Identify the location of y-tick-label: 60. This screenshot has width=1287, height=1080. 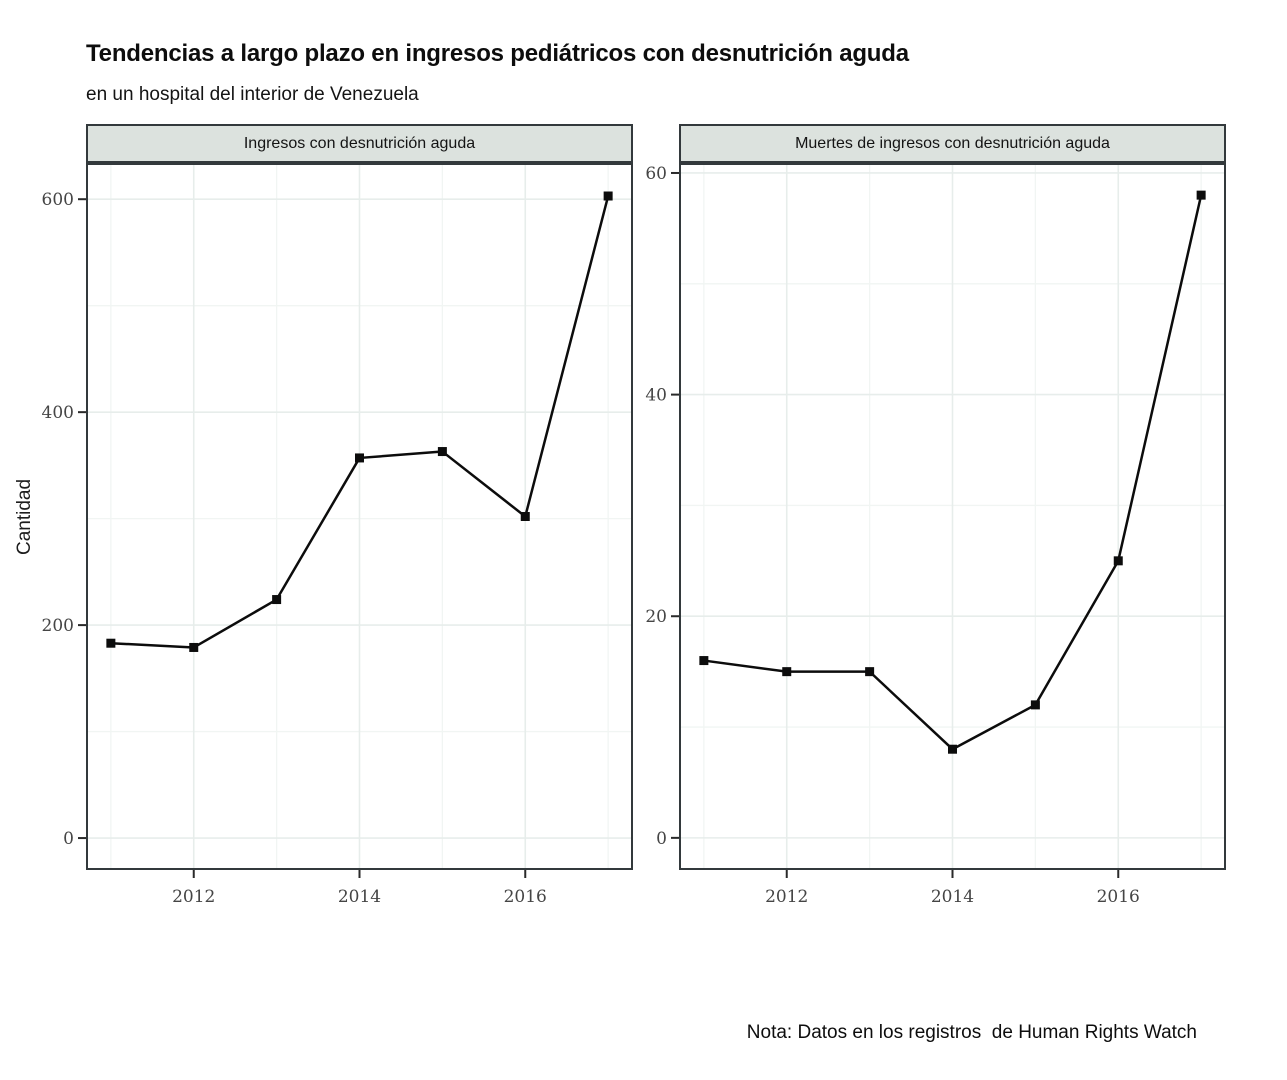
(656, 174).